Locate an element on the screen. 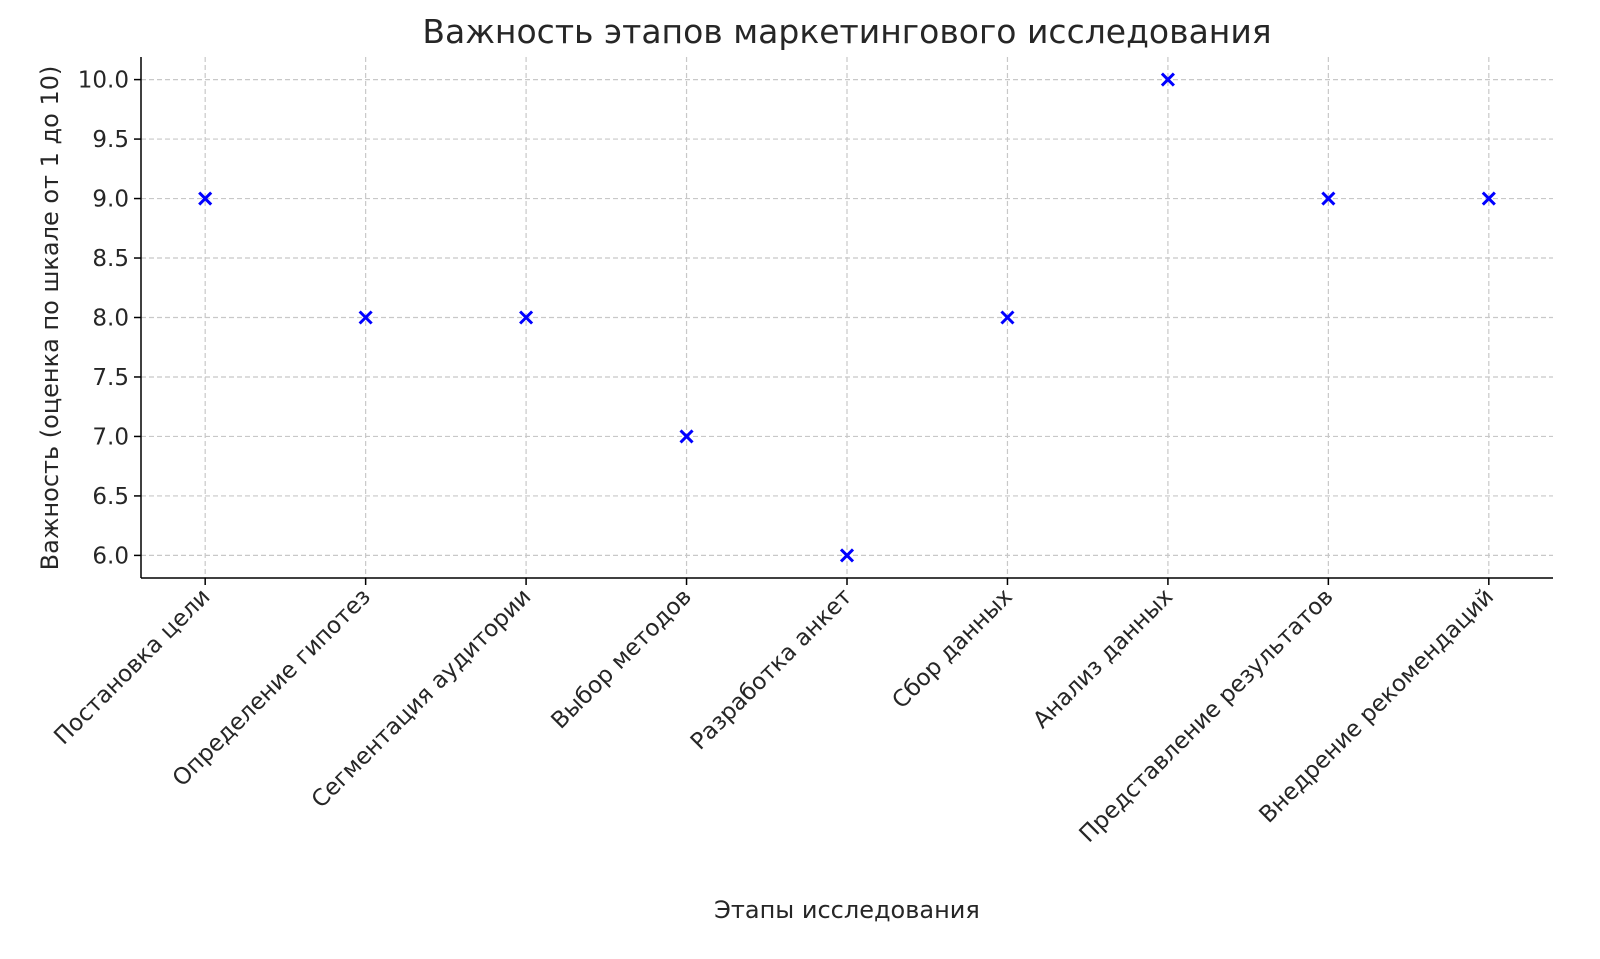 The width and height of the screenshot is (1600, 959). y-tick-label: 6.0 is located at coordinates (110, 556).